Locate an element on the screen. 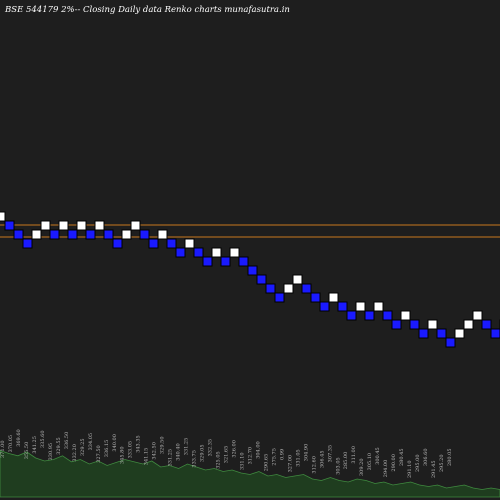 The width and height of the screenshot is (500, 500). price-label: 329.05 is located at coordinates (203, 454).